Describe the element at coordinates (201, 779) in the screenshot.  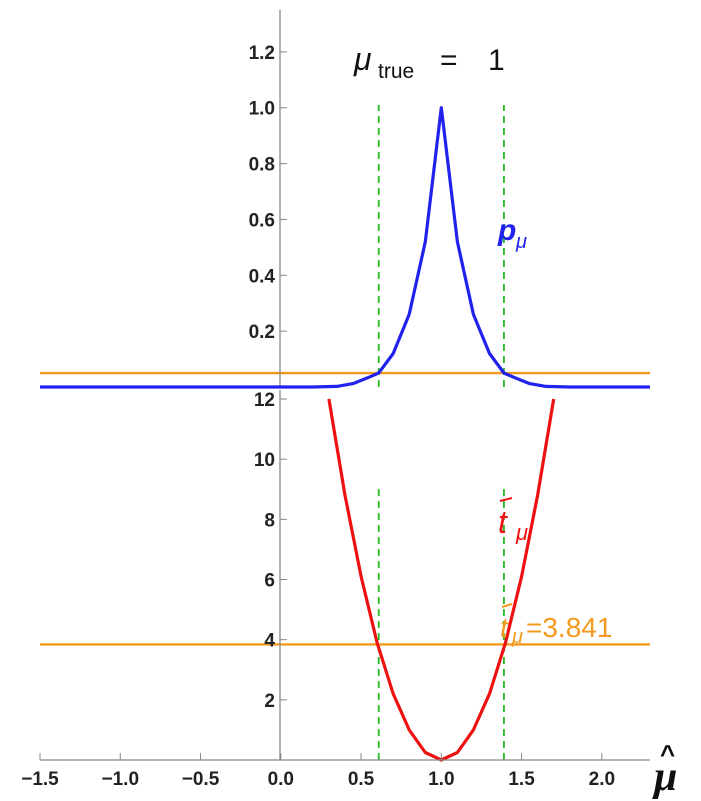
I see `bottom-x-tick-label-2: −0.5` at that location.